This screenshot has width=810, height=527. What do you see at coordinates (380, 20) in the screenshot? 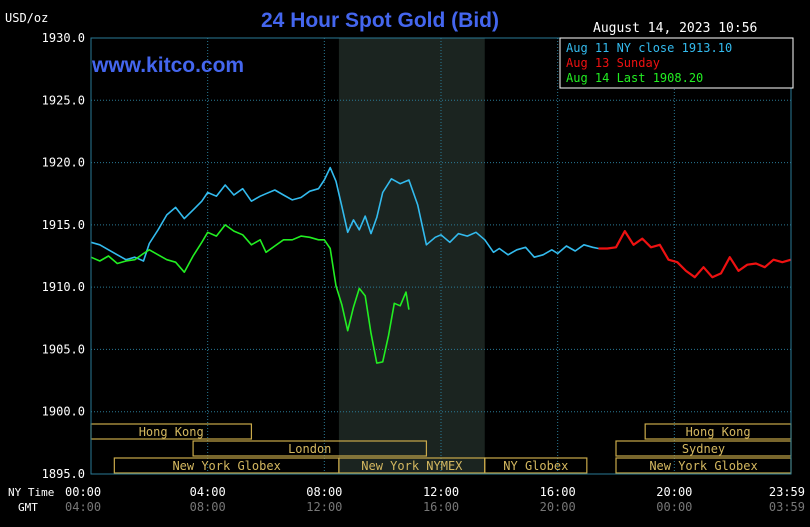
I see `chart-title: 24 Hour Spot Gold (Bid)` at bounding box center [380, 20].